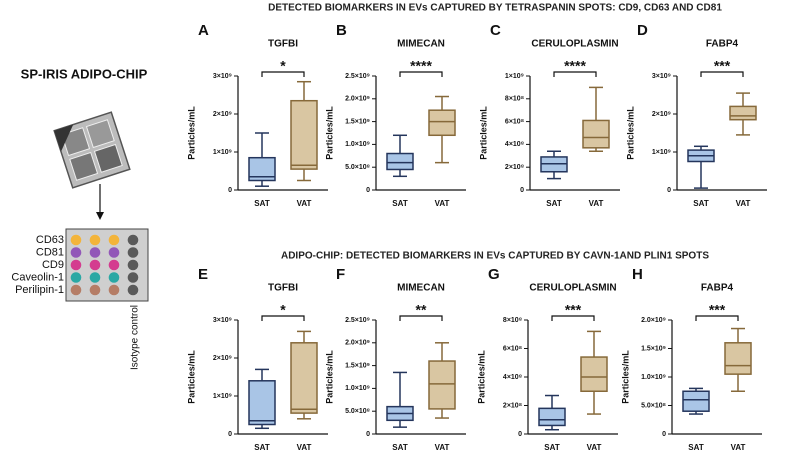  Describe the element at coordinates (514, 121) in the screenshot. I see `y-tick-label: 6×10⁸` at that location.